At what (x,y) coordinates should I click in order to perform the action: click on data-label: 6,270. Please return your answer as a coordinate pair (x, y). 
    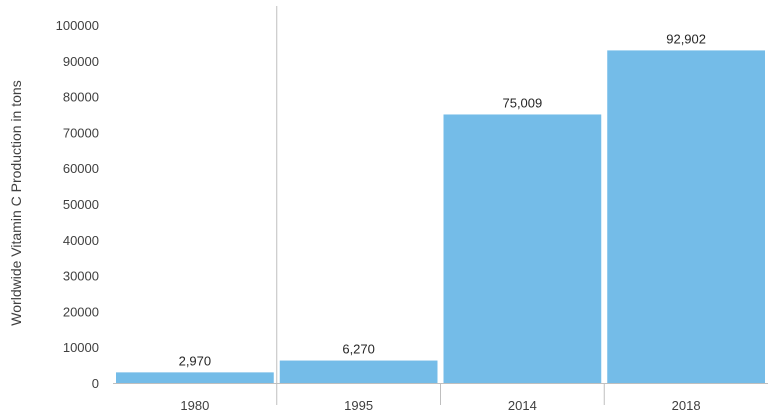
    Looking at the image, I should click on (358, 349).